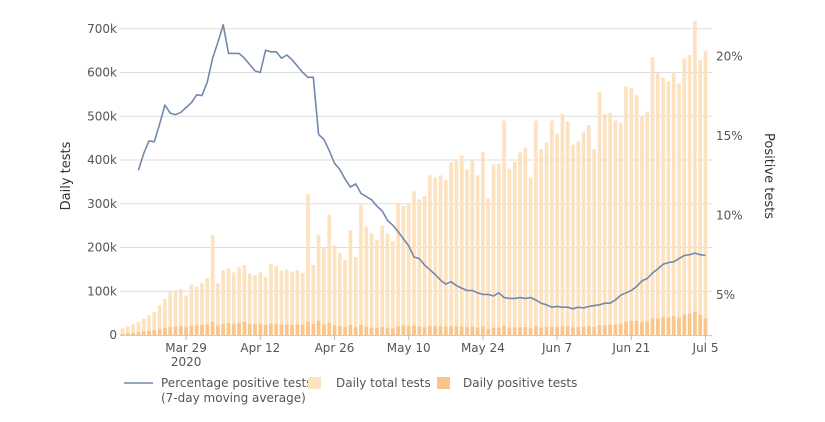 Image resolution: width=825 pixels, height=422 pixels. I want to click on x-tick-label: May 10, so click(409, 348).